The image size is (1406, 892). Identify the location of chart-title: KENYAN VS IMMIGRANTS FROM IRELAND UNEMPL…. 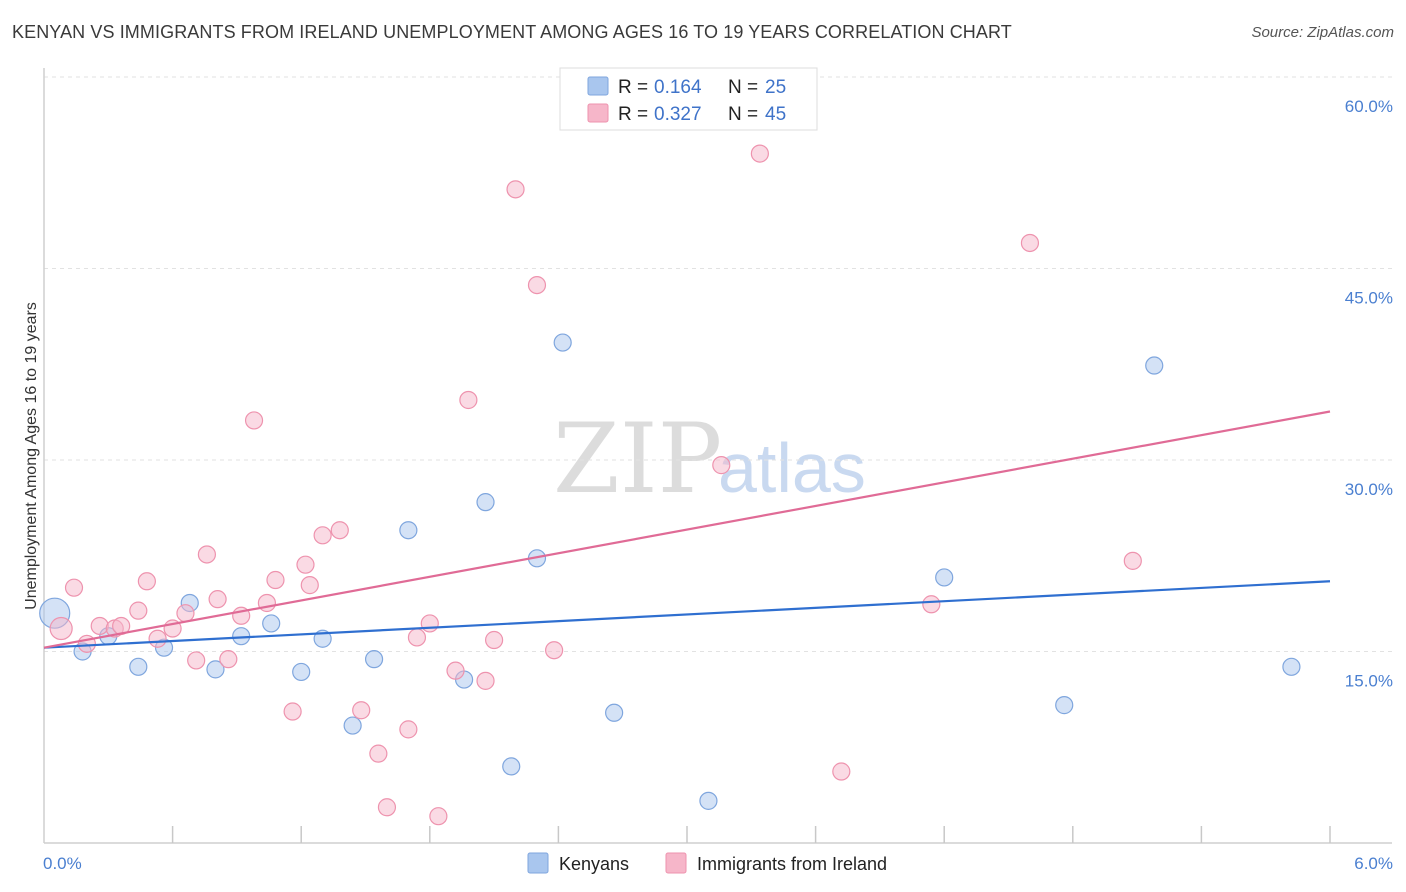
(512, 32).